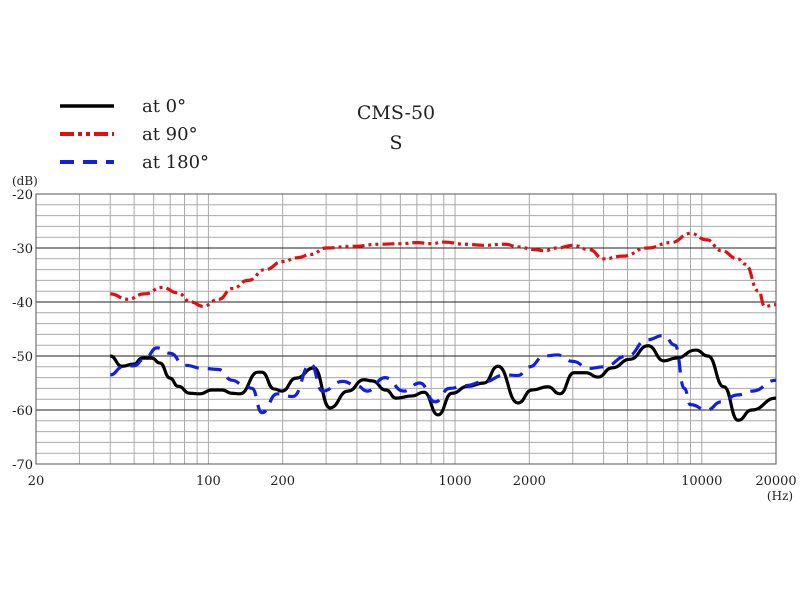 The image size is (800, 600). Describe the element at coordinates (396, 113) in the screenshot. I see `chart-title: CMS-50` at that location.